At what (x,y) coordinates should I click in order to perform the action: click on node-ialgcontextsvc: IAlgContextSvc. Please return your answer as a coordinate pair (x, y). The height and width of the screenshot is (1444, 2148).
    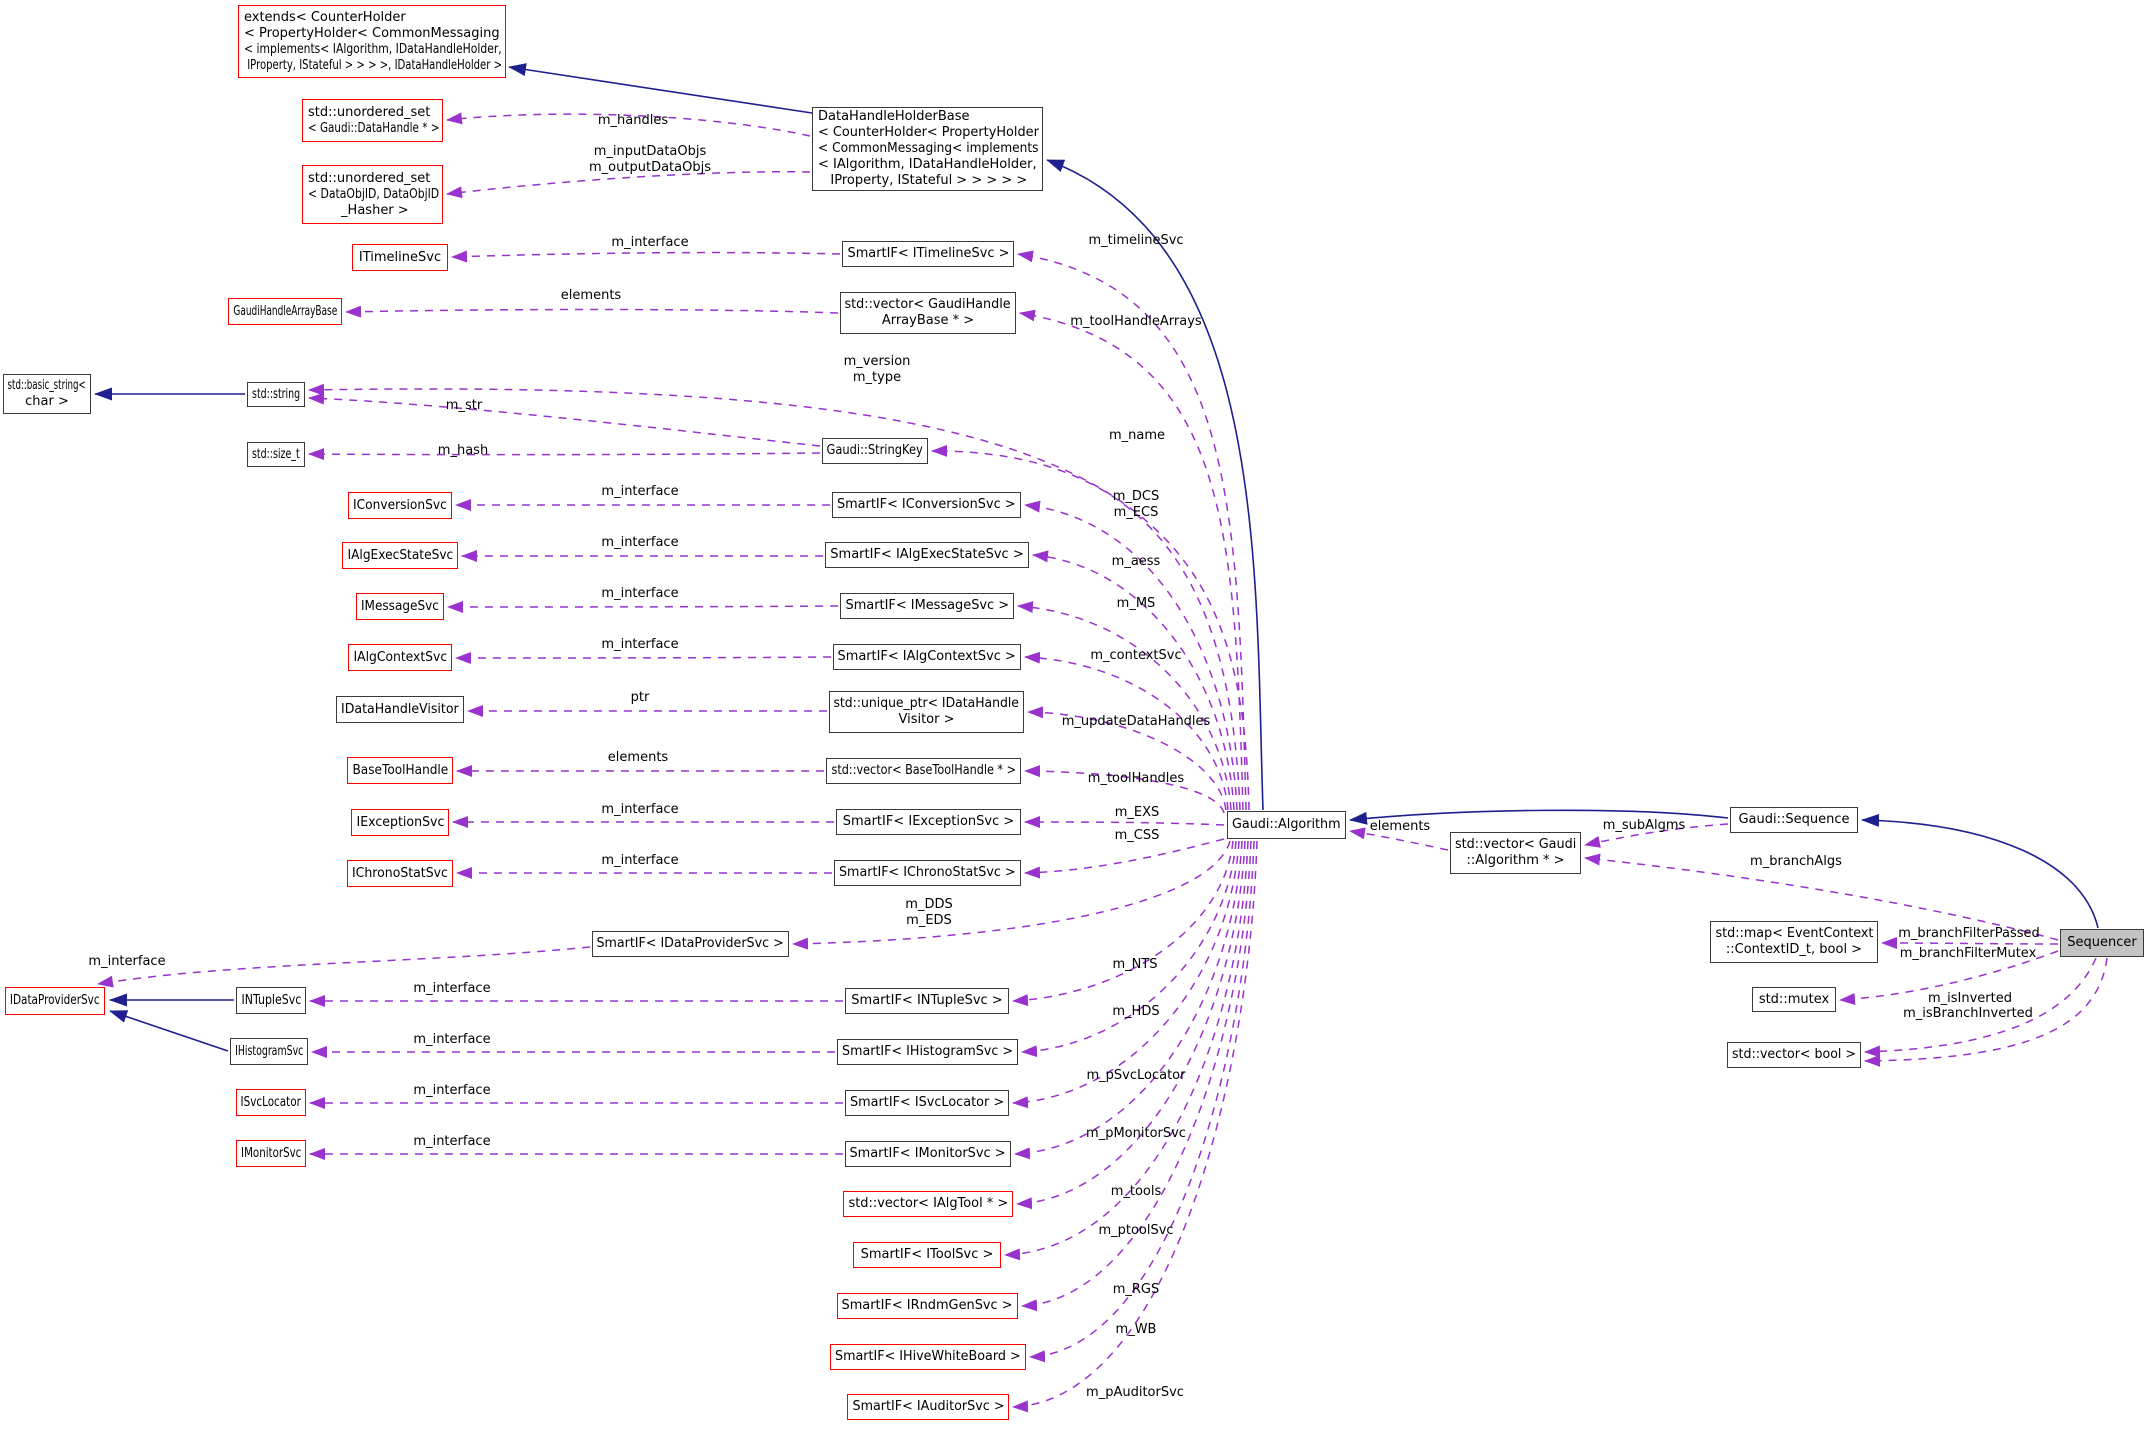
    Looking at the image, I should click on (400, 657).